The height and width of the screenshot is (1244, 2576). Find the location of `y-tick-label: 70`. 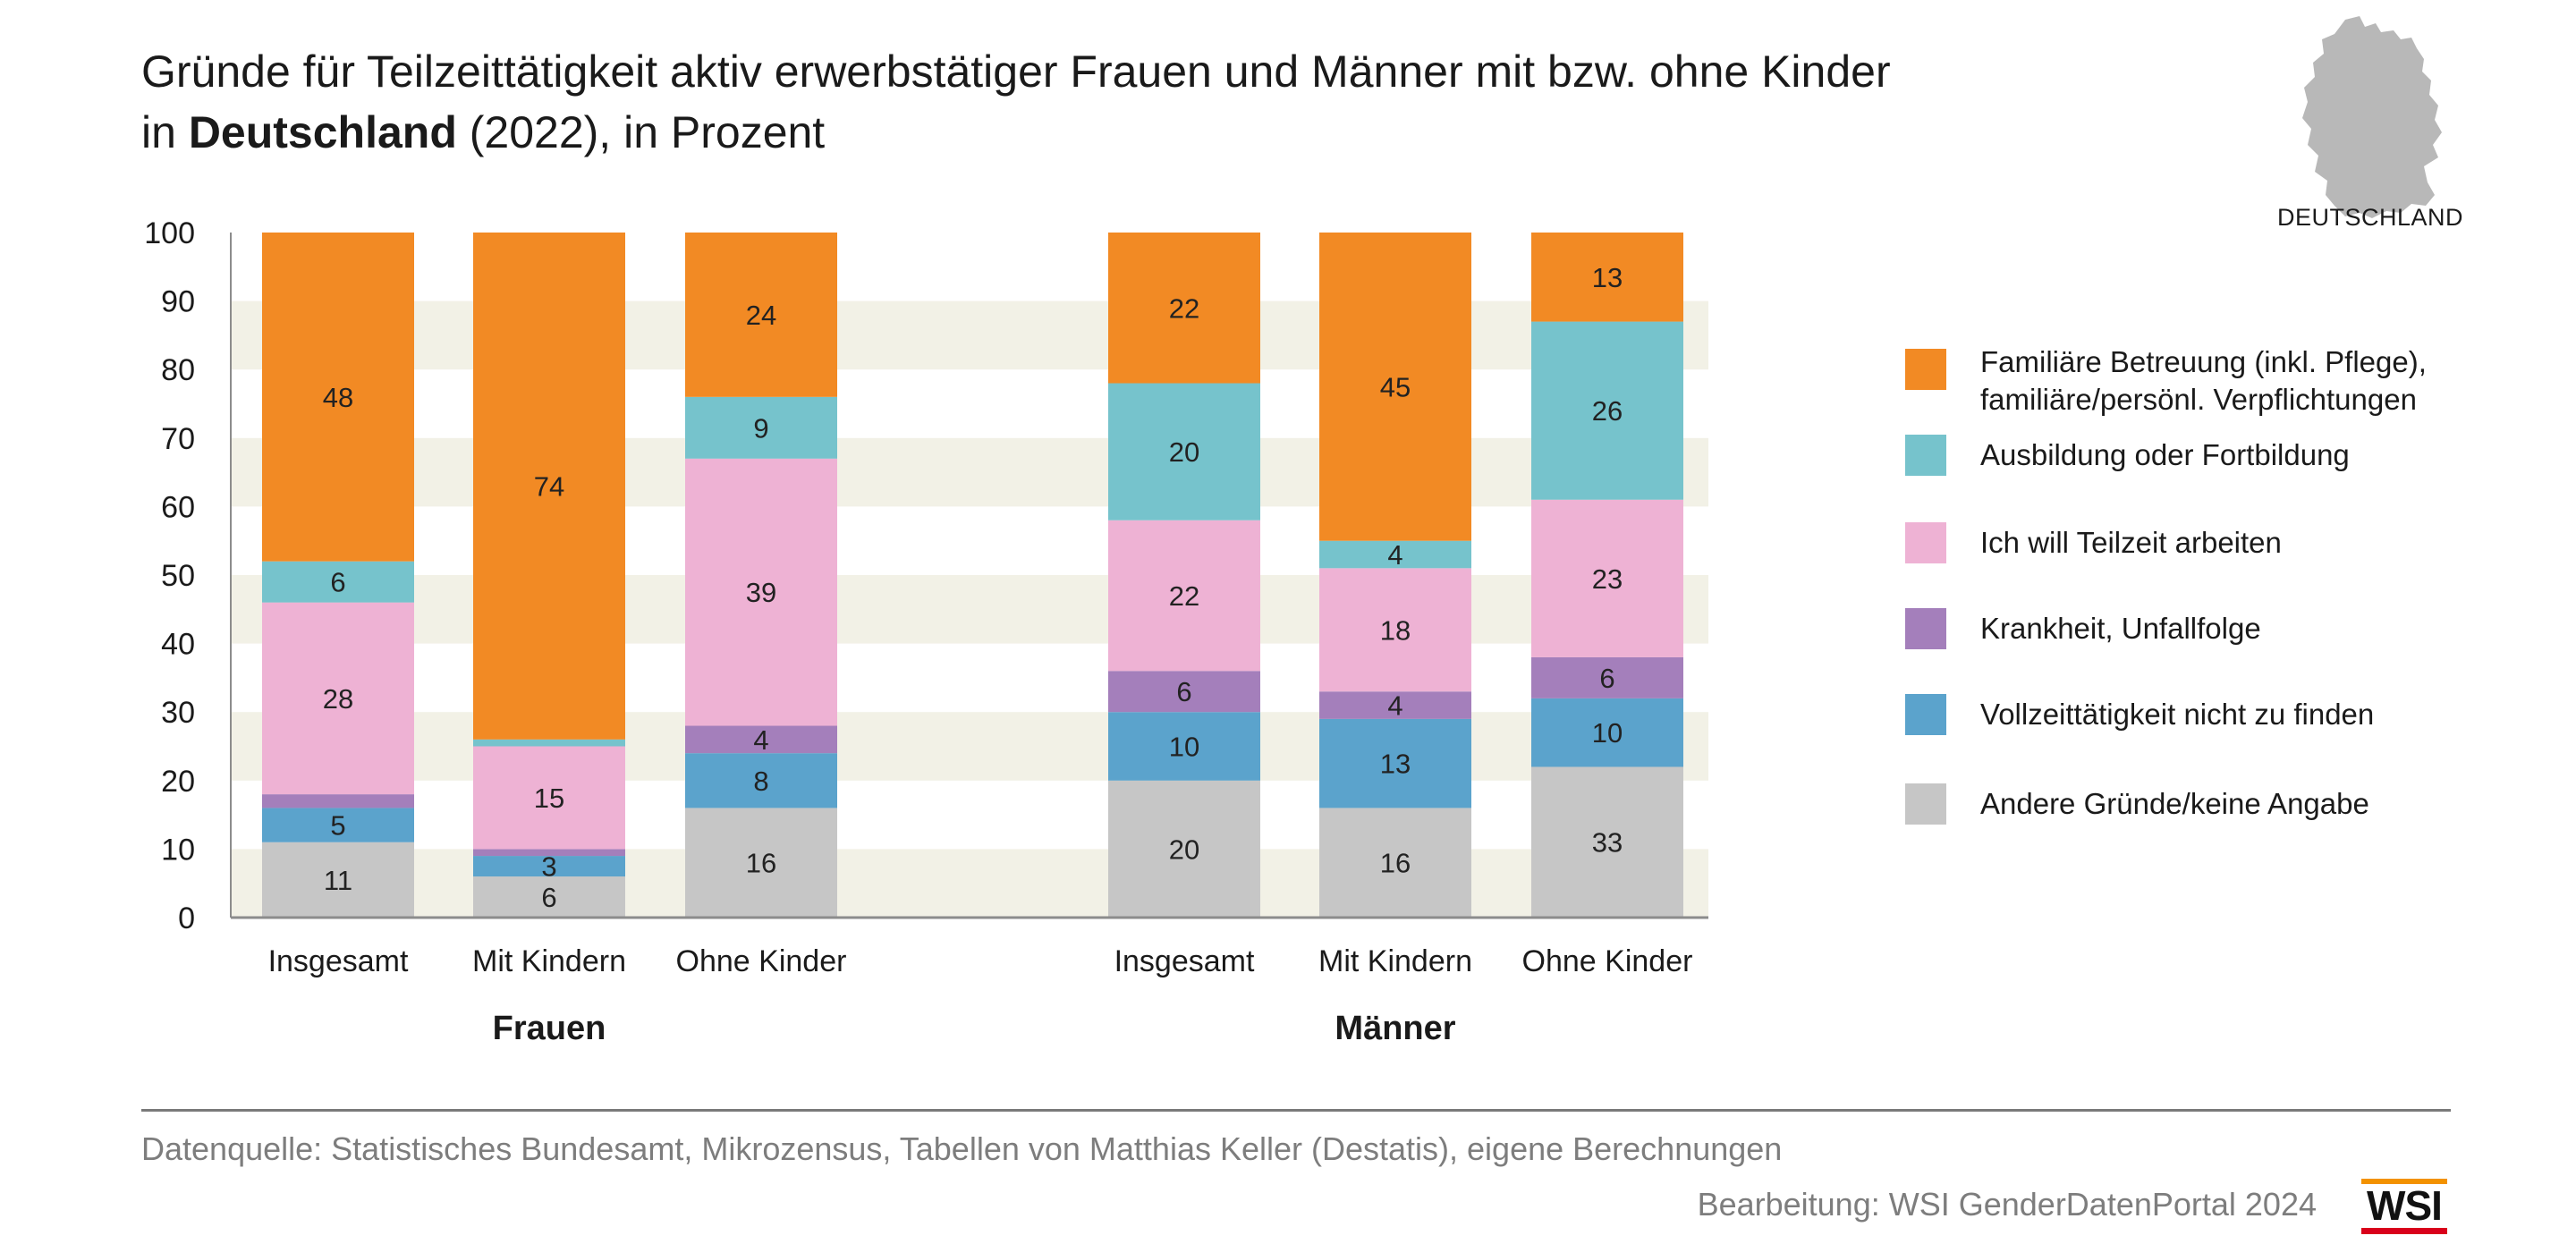

y-tick-label: 70 is located at coordinates (178, 439).